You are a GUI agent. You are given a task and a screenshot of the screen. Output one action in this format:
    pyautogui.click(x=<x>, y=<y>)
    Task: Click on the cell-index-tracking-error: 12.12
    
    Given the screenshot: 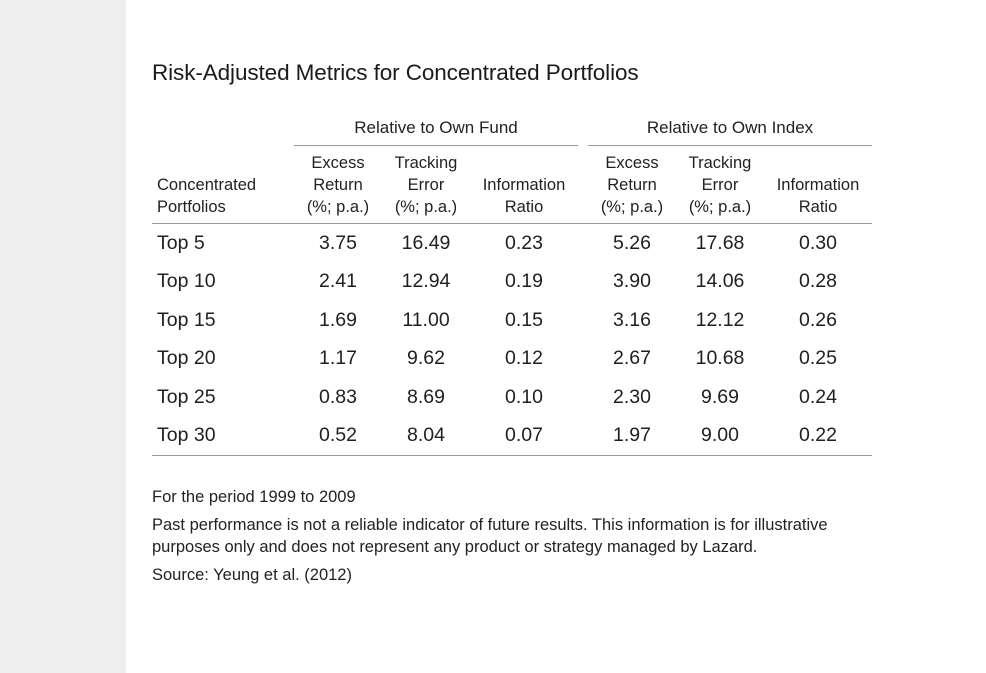 What is the action you would take?
    pyautogui.click(x=720, y=319)
    